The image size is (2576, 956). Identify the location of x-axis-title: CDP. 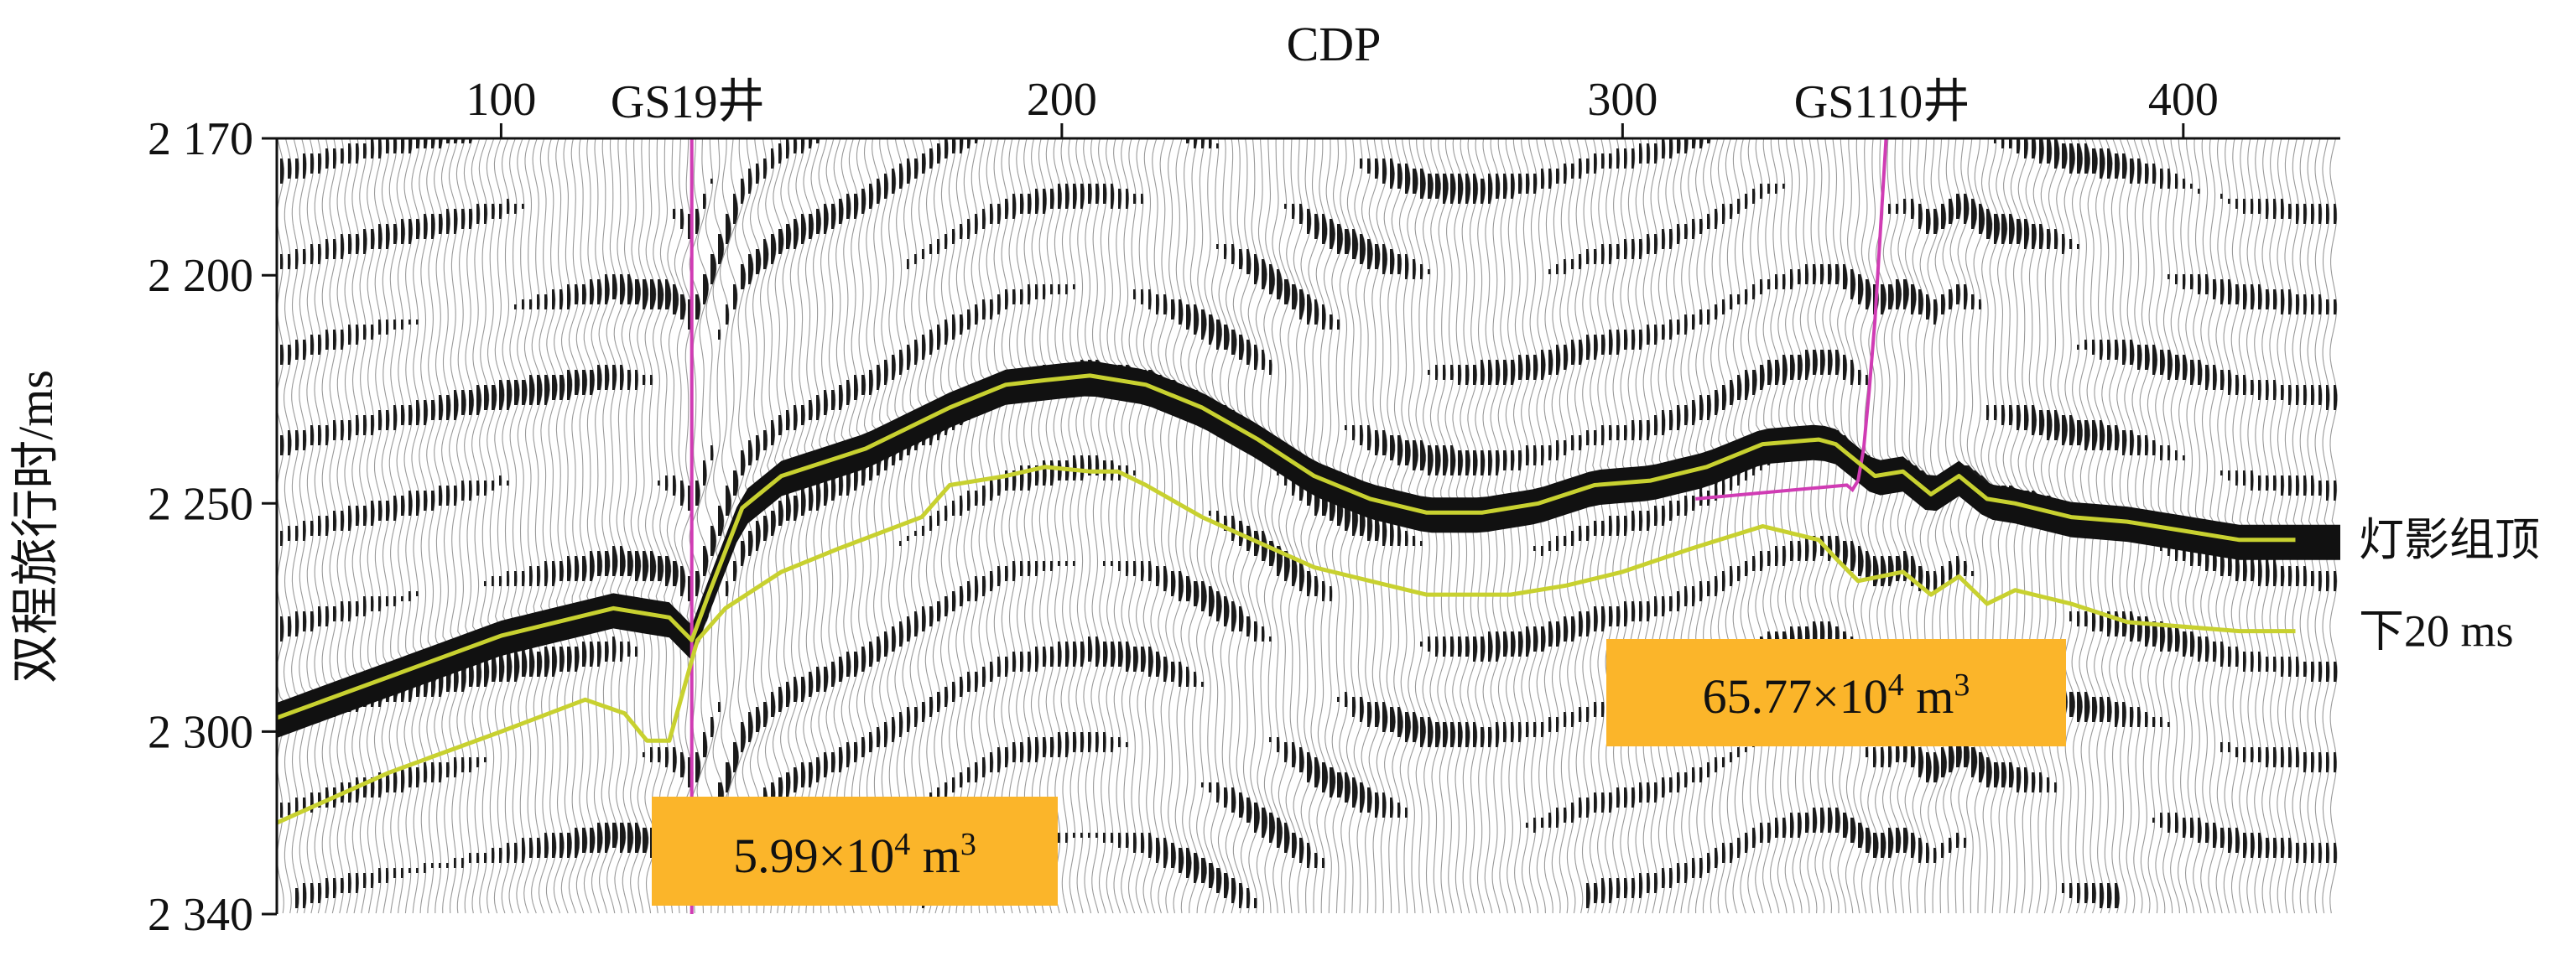
(1334, 44).